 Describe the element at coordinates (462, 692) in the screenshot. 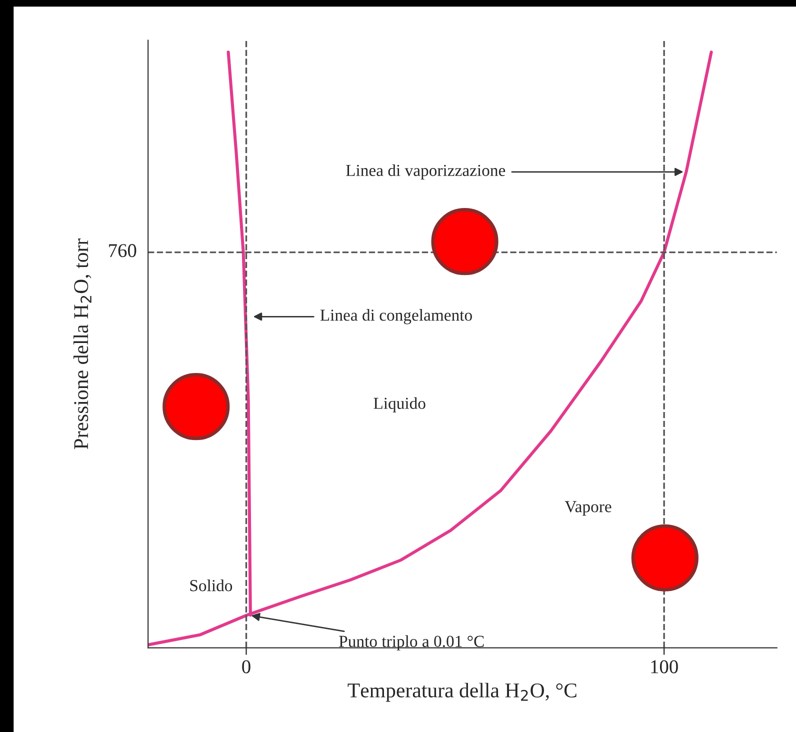

I see `x-axis-title: Temperatura della H$_{2}$O, °C` at that location.